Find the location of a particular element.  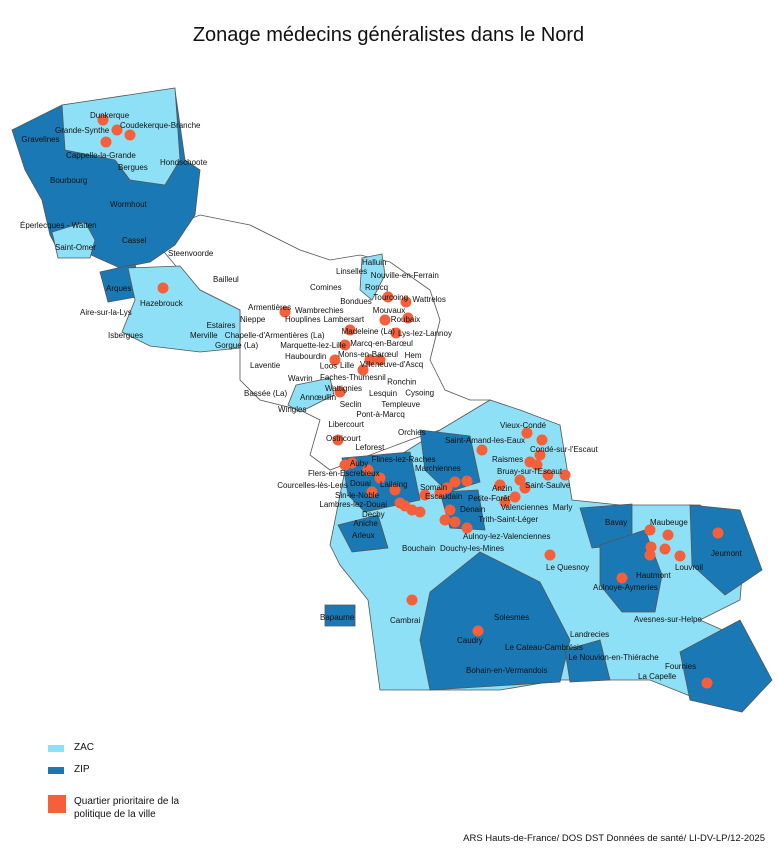

commune-label: Le Cateau-Cambrésis is located at coordinates (544, 647).